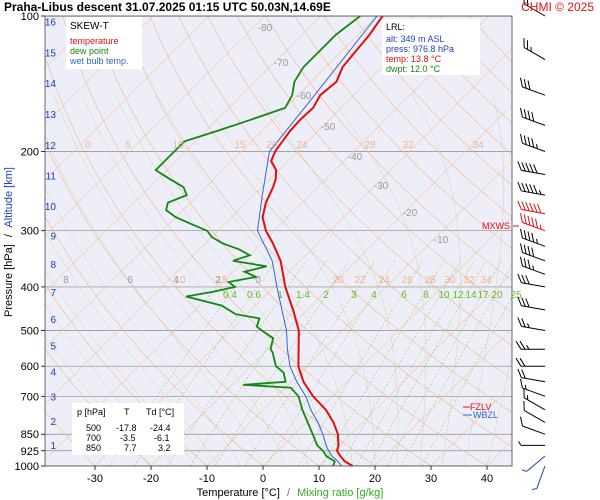 Image resolution: width=600 pixels, height=500 pixels. What do you see at coordinates (381, 186) in the screenshot?
I see `isotherm-label: -30` at bounding box center [381, 186].